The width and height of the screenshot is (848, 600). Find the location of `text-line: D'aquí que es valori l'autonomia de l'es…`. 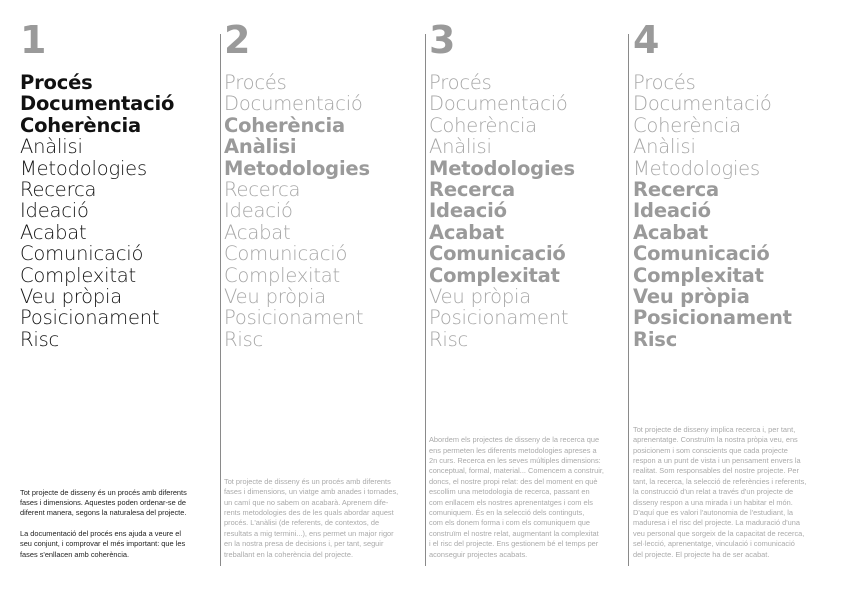

text-line: D'aquí que es valori l'autonomia de l'es… is located at coordinates (713, 512).